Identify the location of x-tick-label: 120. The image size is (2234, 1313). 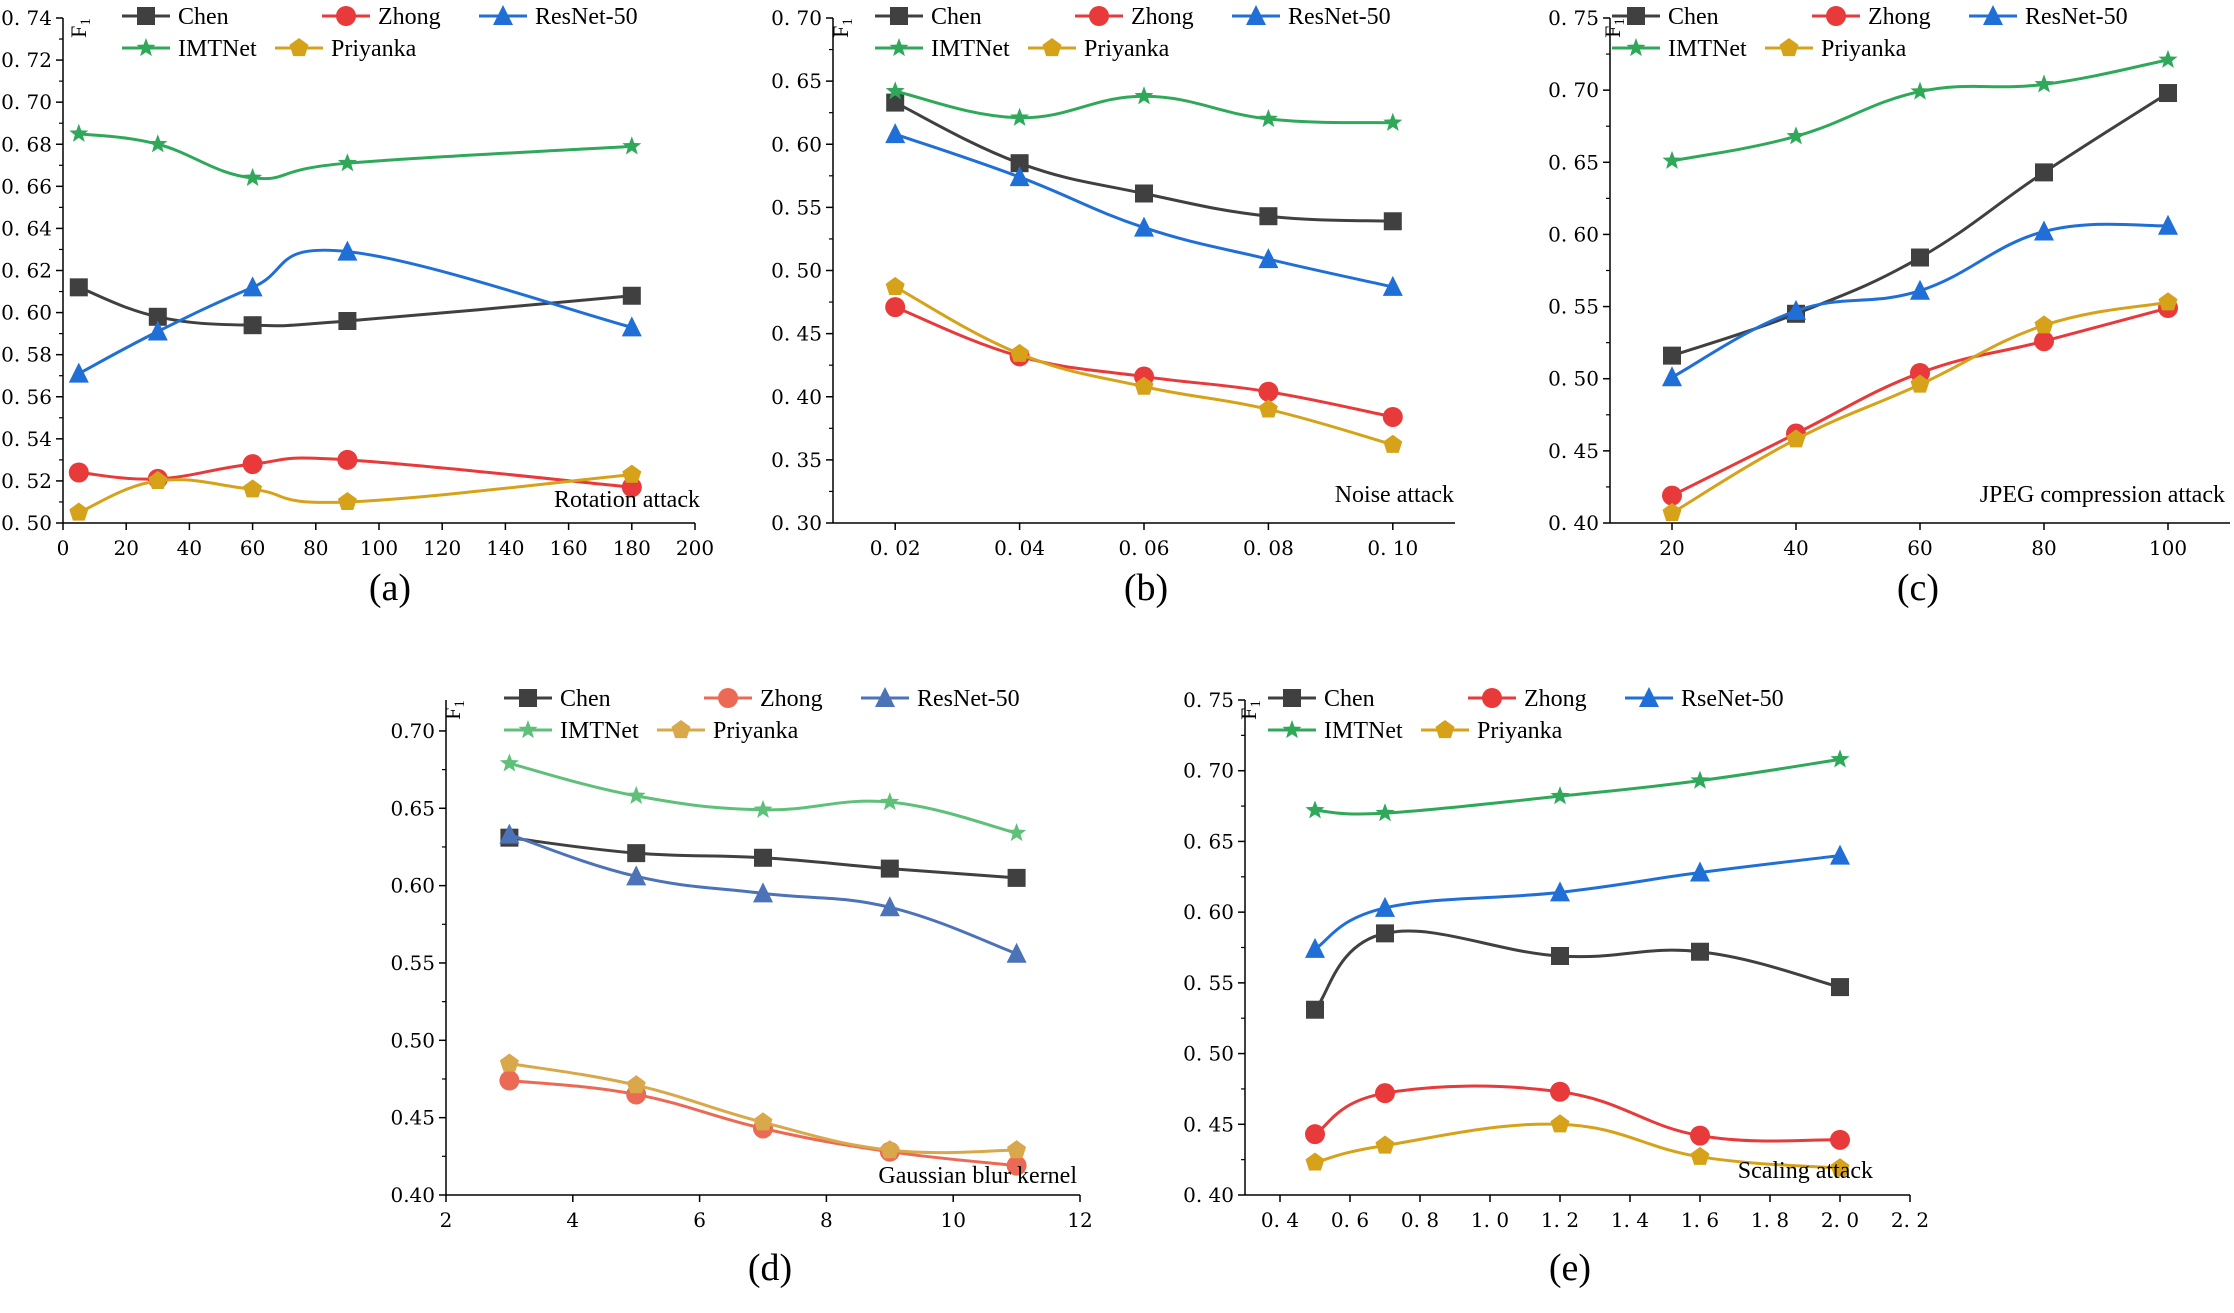
(442, 548).